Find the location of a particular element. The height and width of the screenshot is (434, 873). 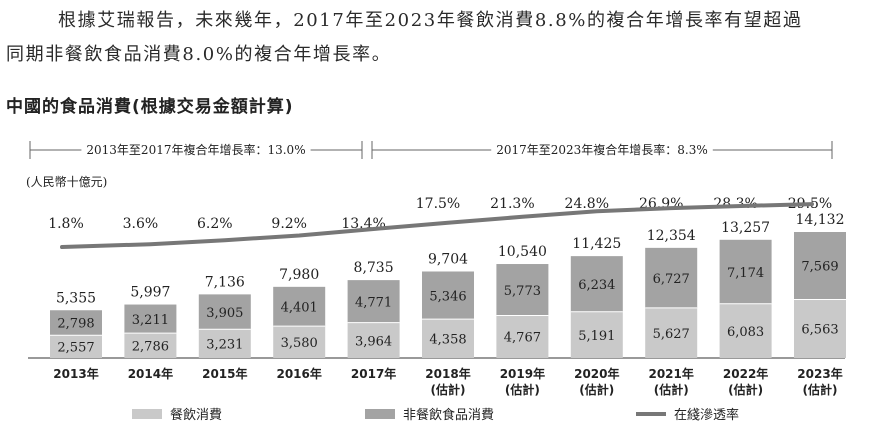

label-dining-3: 3,231 is located at coordinates (224, 345).